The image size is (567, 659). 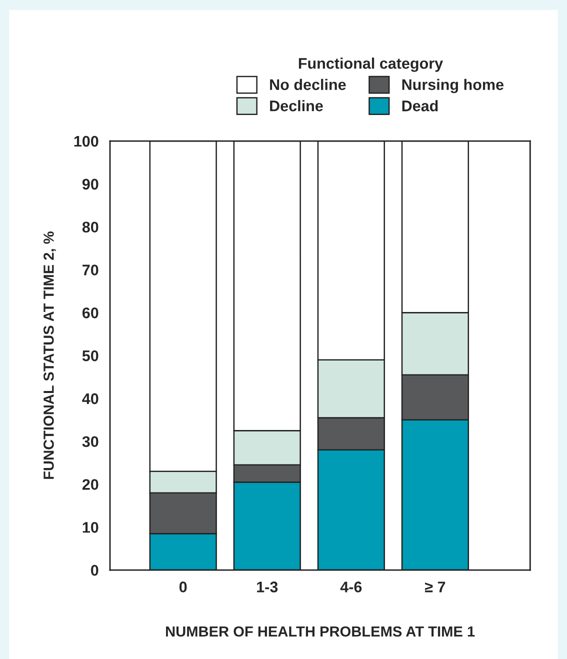 What do you see at coordinates (90, 270) in the screenshot?
I see `y-tick-label: 70` at bounding box center [90, 270].